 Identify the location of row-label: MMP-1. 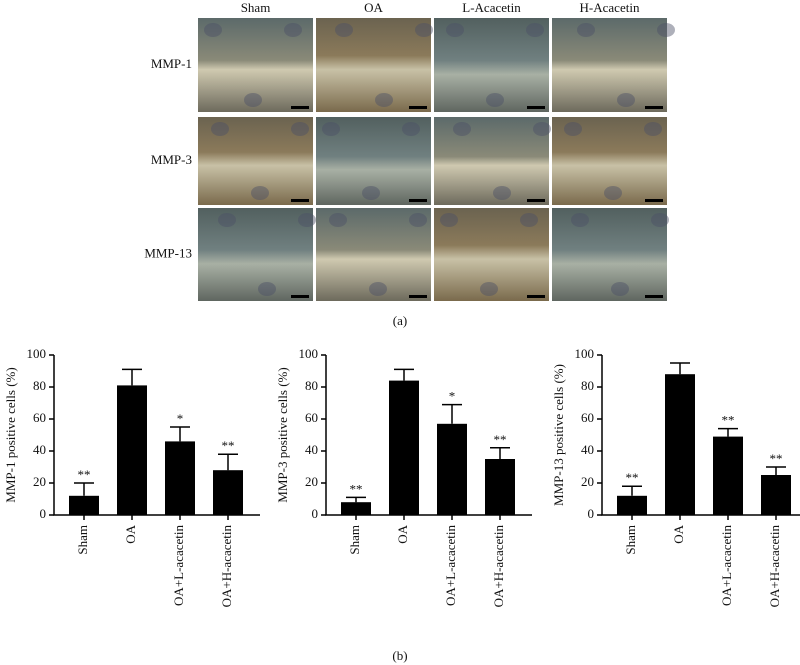
(171, 63).